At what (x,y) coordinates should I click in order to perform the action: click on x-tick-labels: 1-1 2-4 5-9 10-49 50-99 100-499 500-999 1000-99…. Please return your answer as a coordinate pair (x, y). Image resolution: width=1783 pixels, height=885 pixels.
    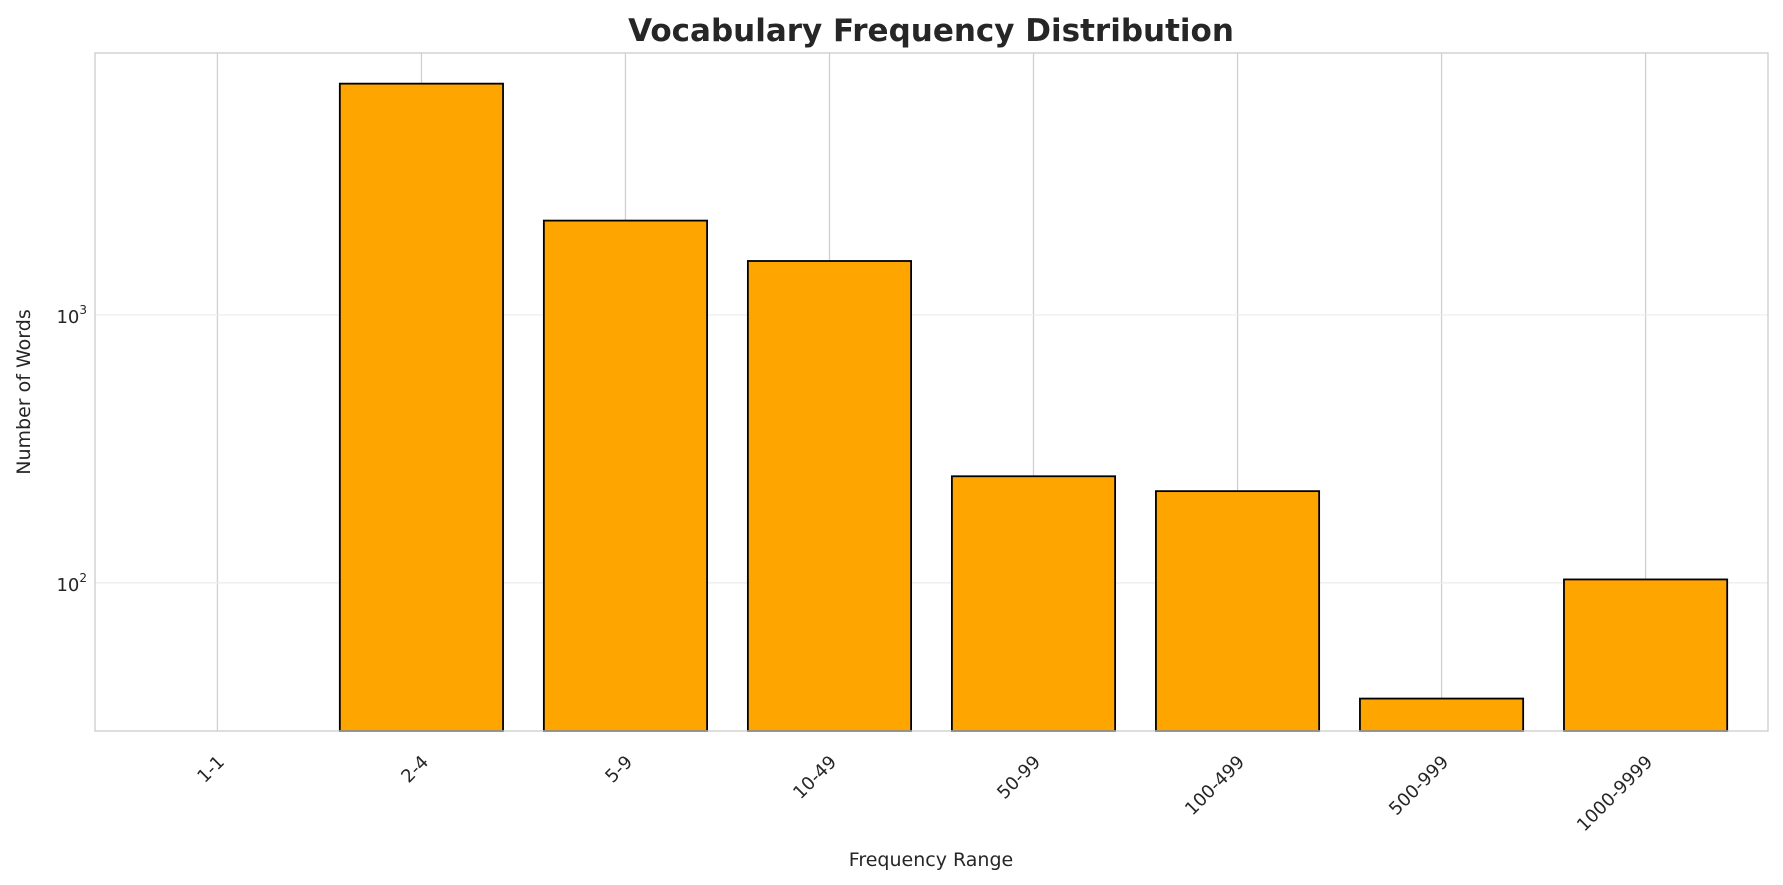
    Looking at the image, I should click on (925, 794).